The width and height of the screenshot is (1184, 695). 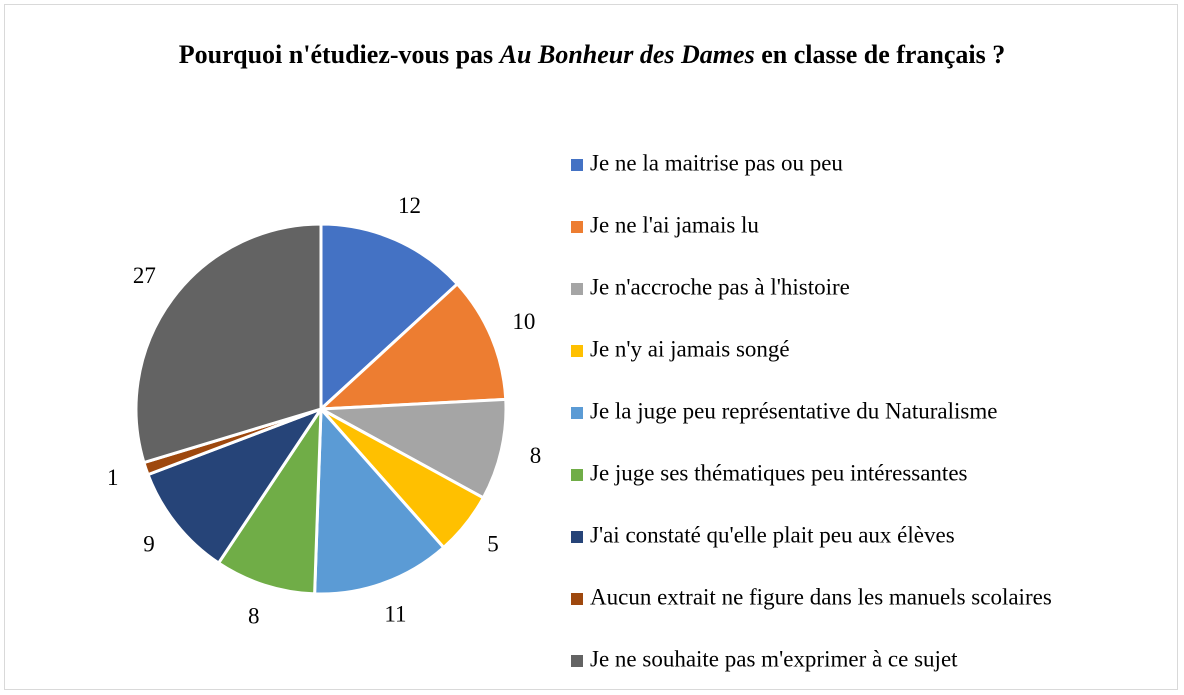 What do you see at coordinates (339, 54) in the screenshot?
I see `title-part: Pourquoi n'étudiez-vous pas` at bounding box center [339, 54].